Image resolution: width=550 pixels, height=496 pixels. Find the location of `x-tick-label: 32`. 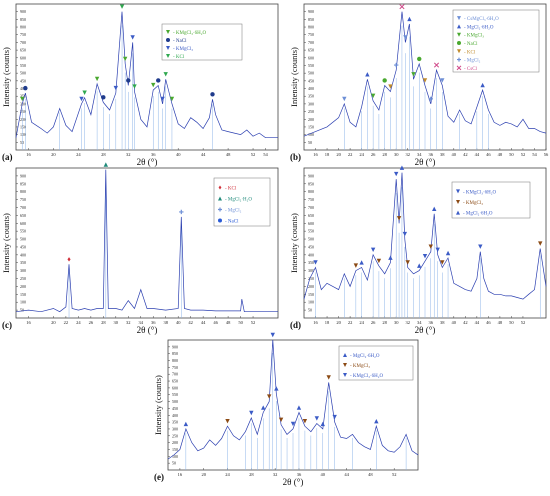

x-tick-label: 32 is located at coordinates (275, 474).